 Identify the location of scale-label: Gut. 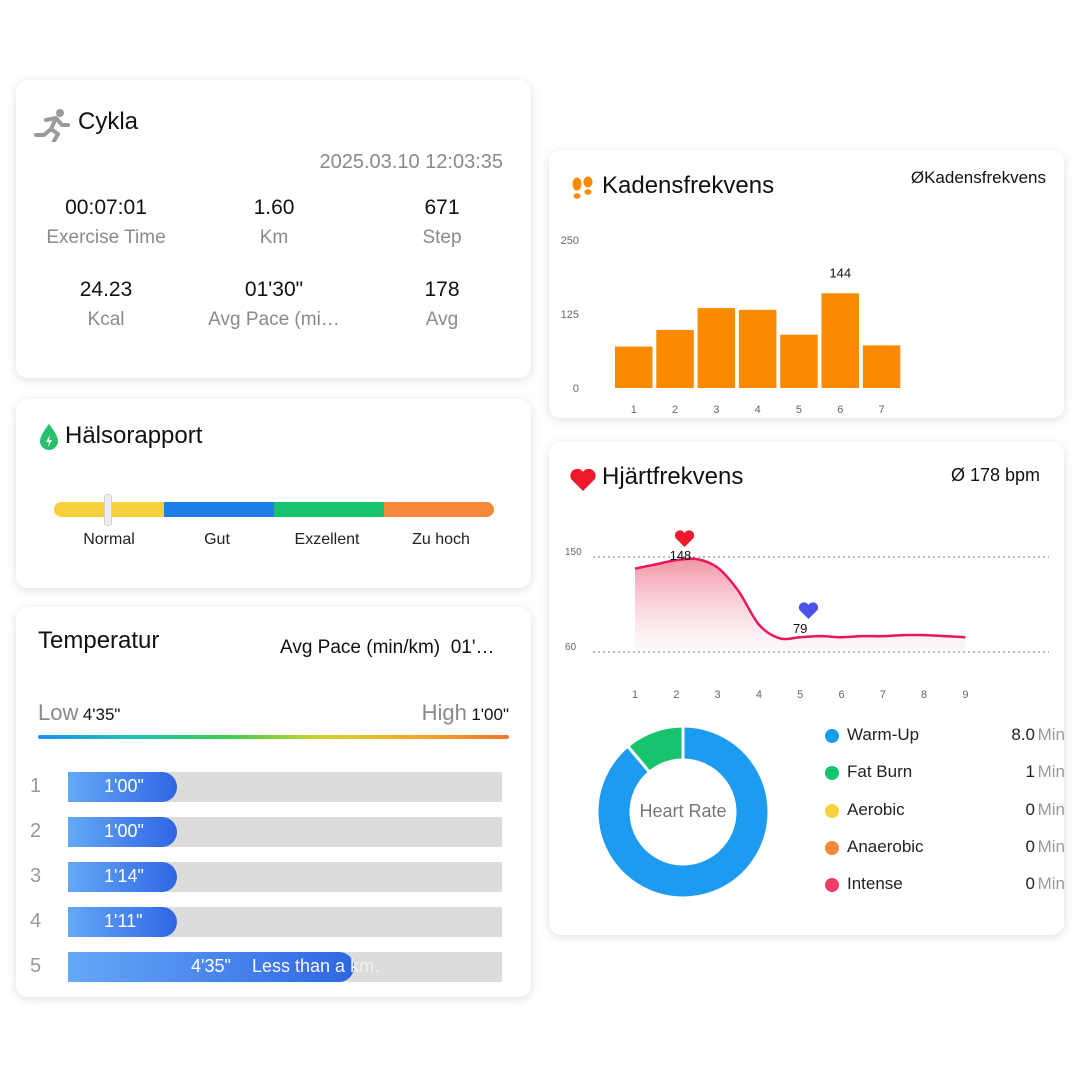
(217, 539).